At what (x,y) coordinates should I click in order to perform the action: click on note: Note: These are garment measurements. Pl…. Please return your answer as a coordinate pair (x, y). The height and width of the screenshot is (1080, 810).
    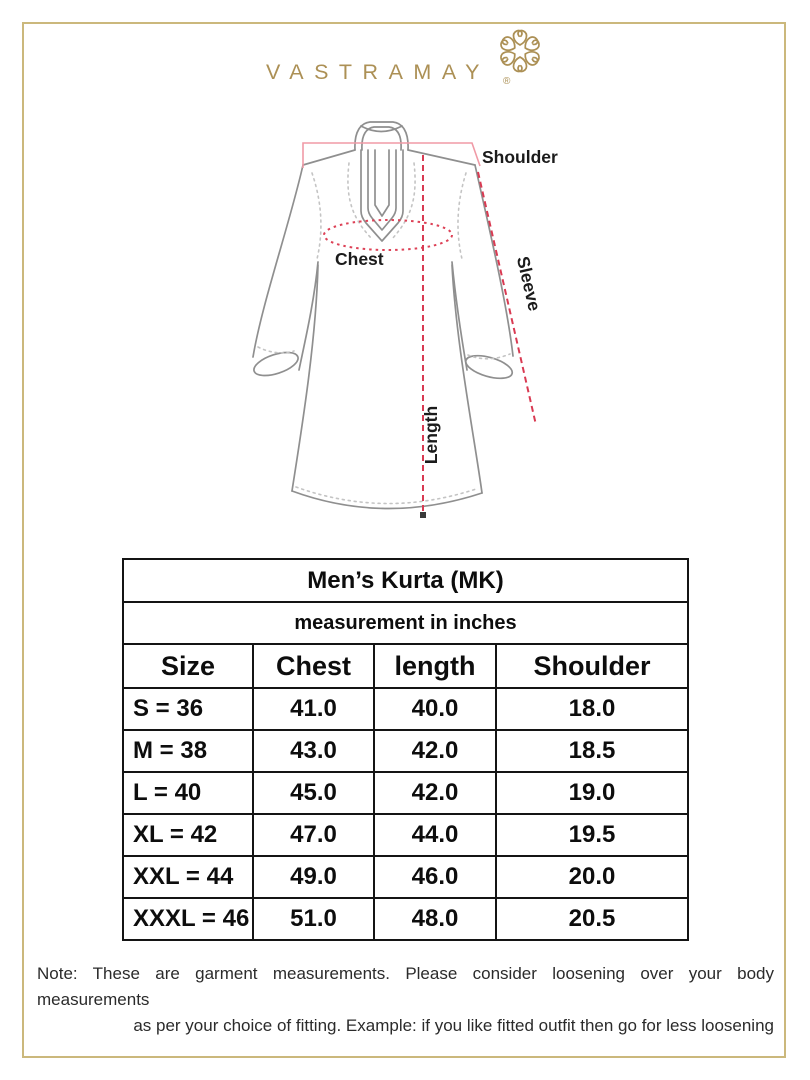
    Looking at the image, I should click on (405, 1000).